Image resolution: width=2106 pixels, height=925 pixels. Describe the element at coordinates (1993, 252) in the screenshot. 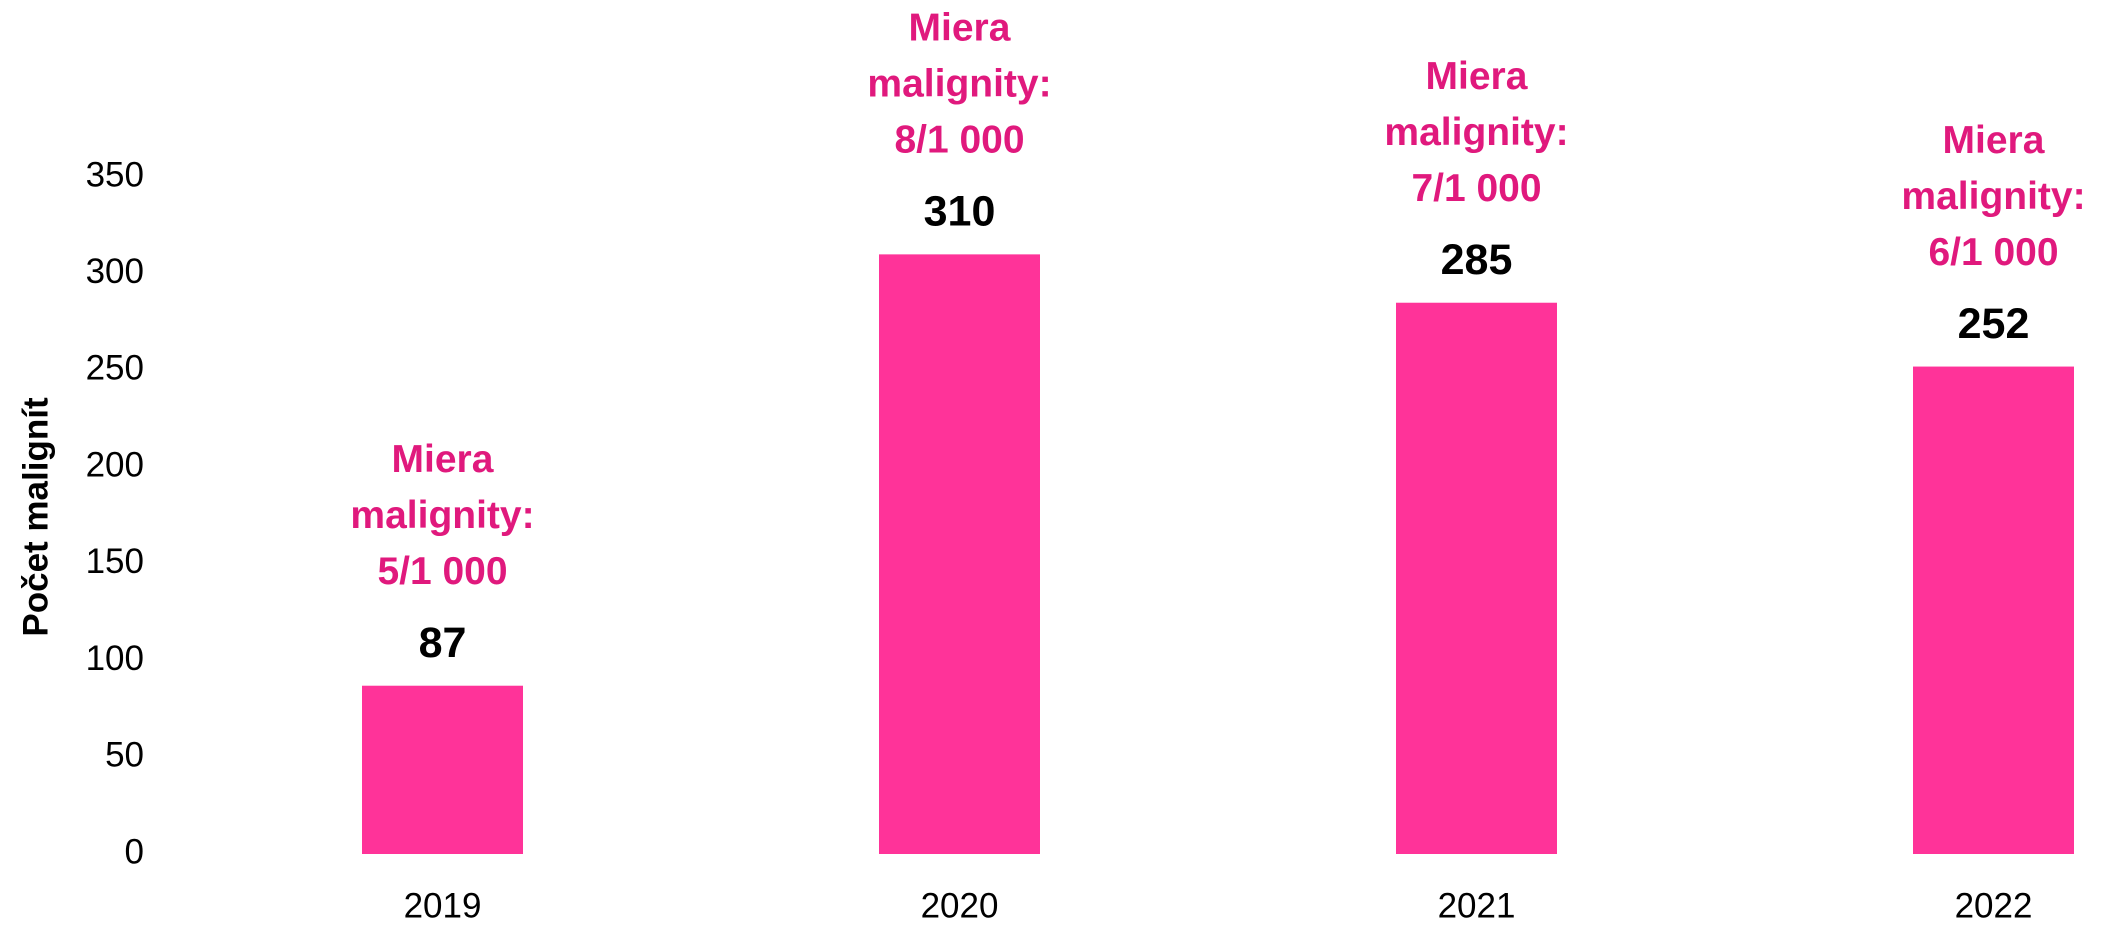

I see `annotation: 6/1 000` at that location.